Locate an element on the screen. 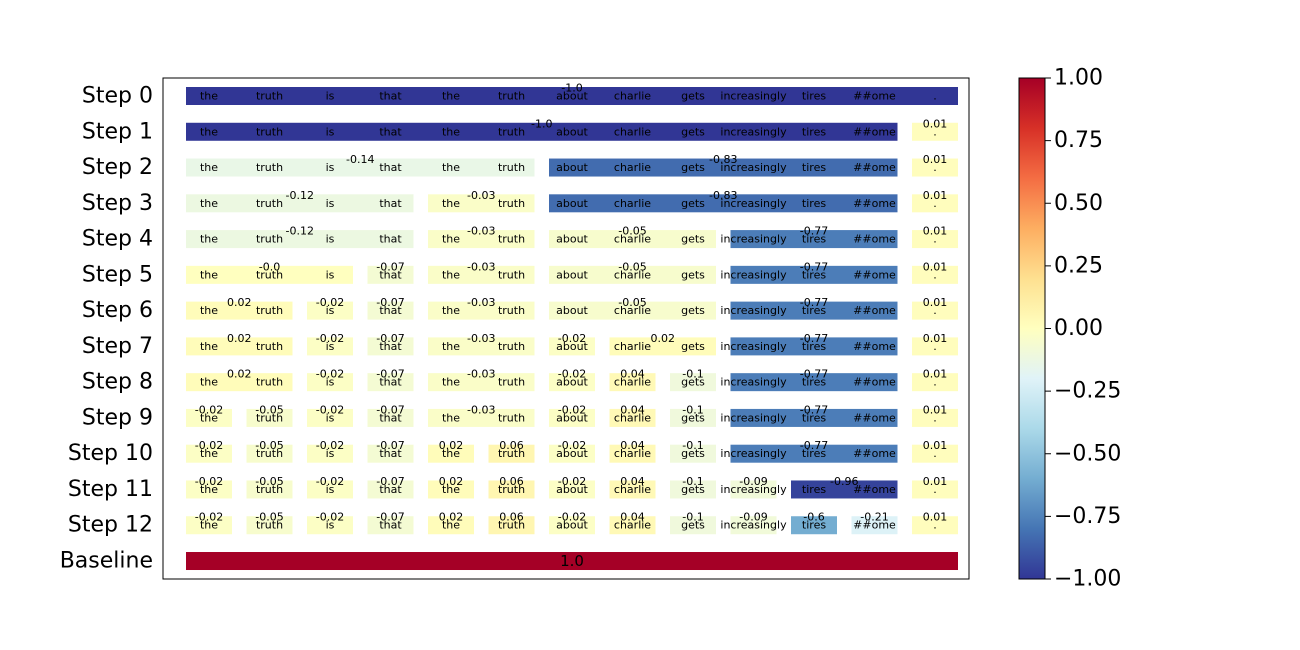 The height and width of the screenshot is (650, 1300). segment-value-label: -0.12 is located at coordinates (300, 195).